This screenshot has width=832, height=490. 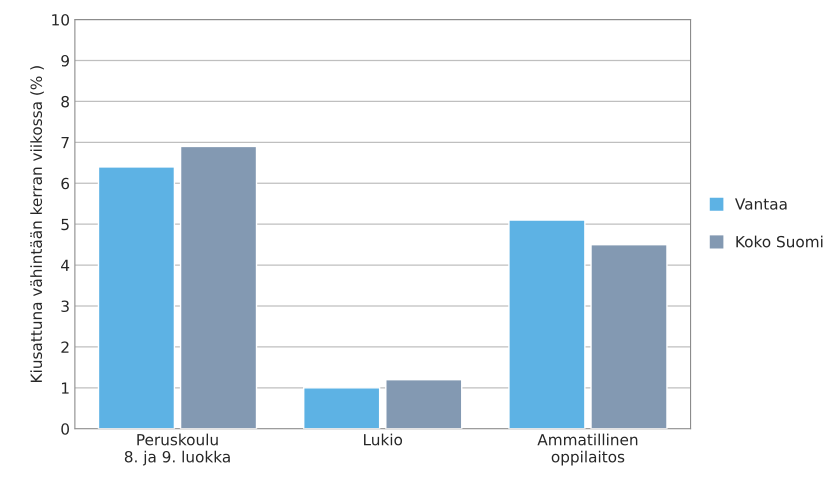 I want to click on y-tick-label: 4, so click(x=65, y=265).